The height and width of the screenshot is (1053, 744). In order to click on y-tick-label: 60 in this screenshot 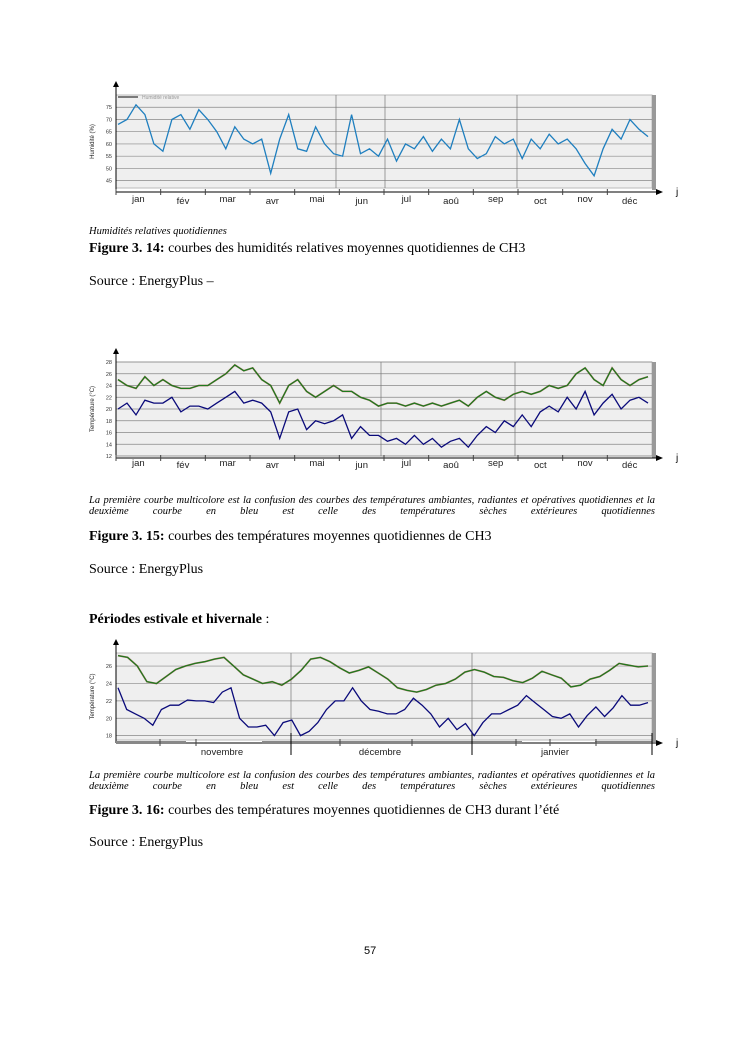, I will do `click(109, 145)`.